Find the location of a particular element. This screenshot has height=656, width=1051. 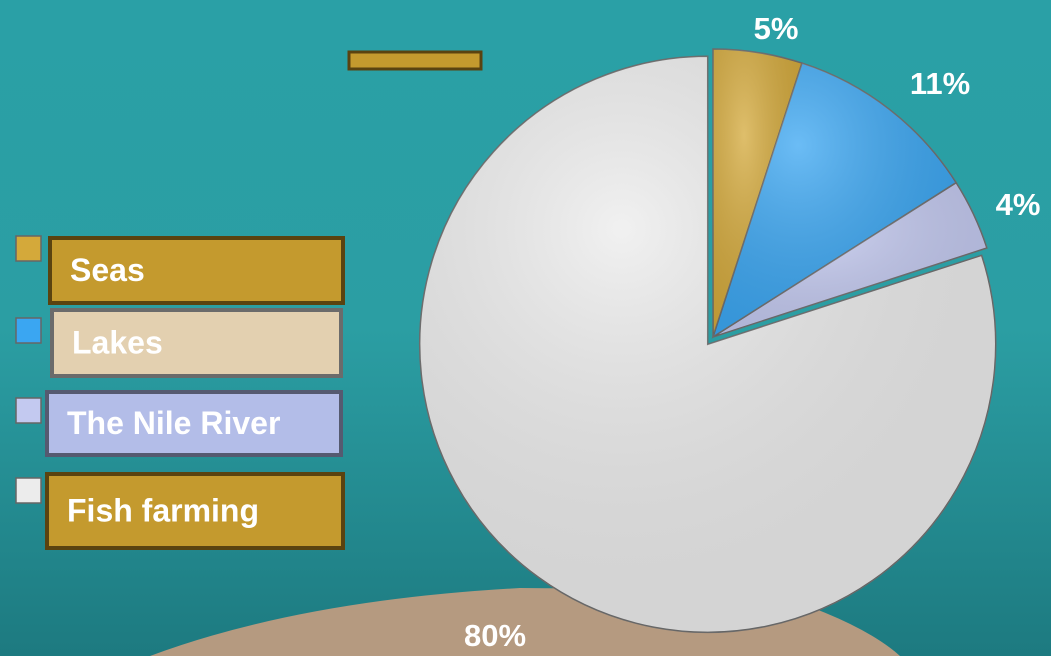

data-label: 11% is located at coordinates (940, 83).